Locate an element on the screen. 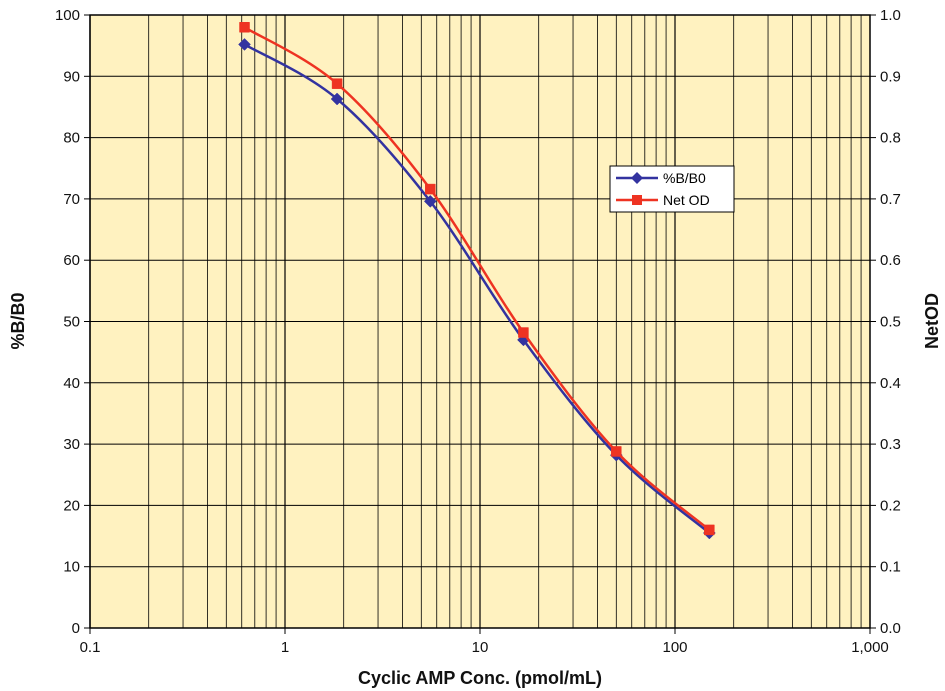 The width and height of the screenshot is (945, 691). y-tick-label: 40 is located at coordinates (71, 383).